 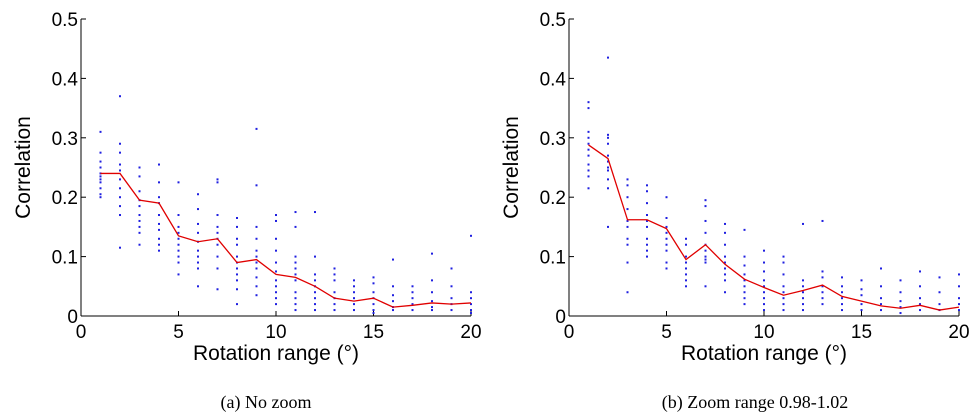 What do you see at coordinates (861, 332) in the screenshot?
I see `x-tick-label: 15` at bounding box center [861, 332].